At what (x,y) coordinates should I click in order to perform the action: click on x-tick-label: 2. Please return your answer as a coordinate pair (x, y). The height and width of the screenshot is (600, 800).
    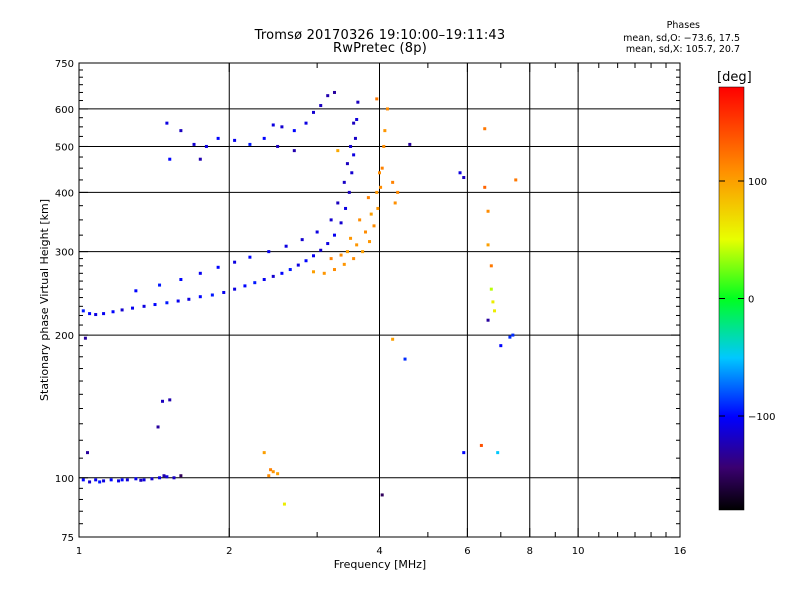
    Looking at the image, I should click on (229, 551).